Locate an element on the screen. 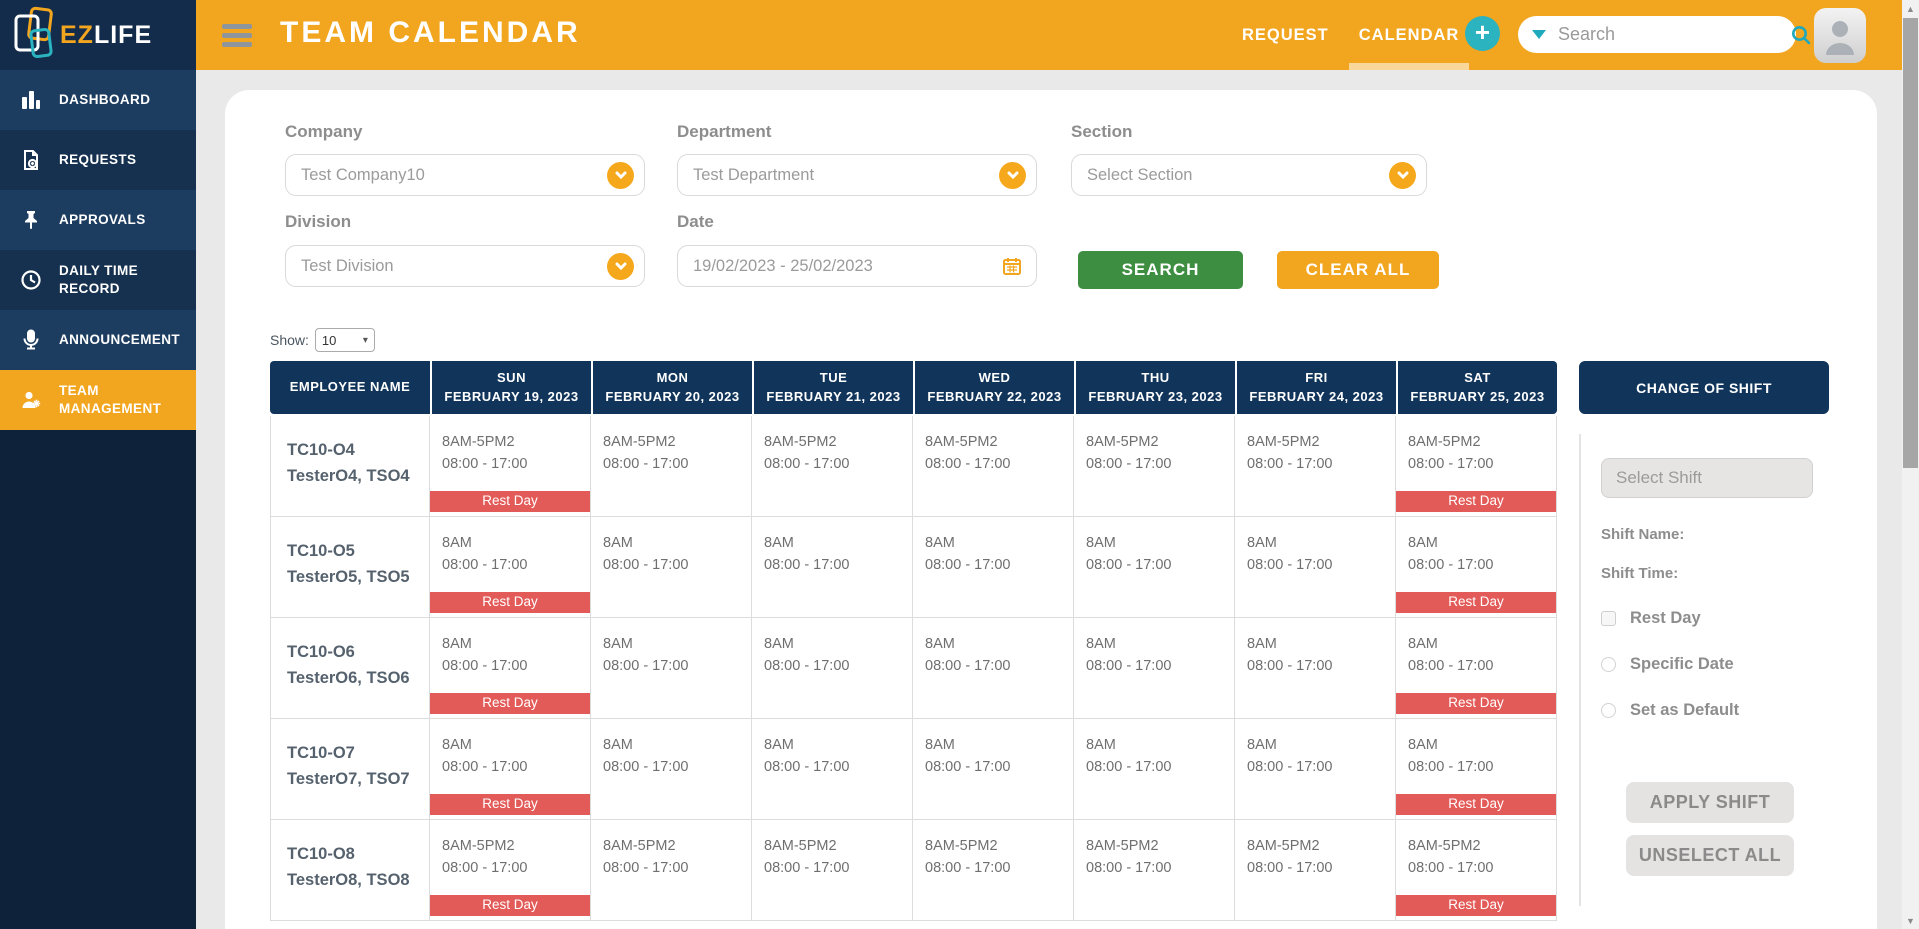 The height and width of the screenshot is (929, 1919). search-scope-dropdown-icon is located at coordinates (1539, 34).